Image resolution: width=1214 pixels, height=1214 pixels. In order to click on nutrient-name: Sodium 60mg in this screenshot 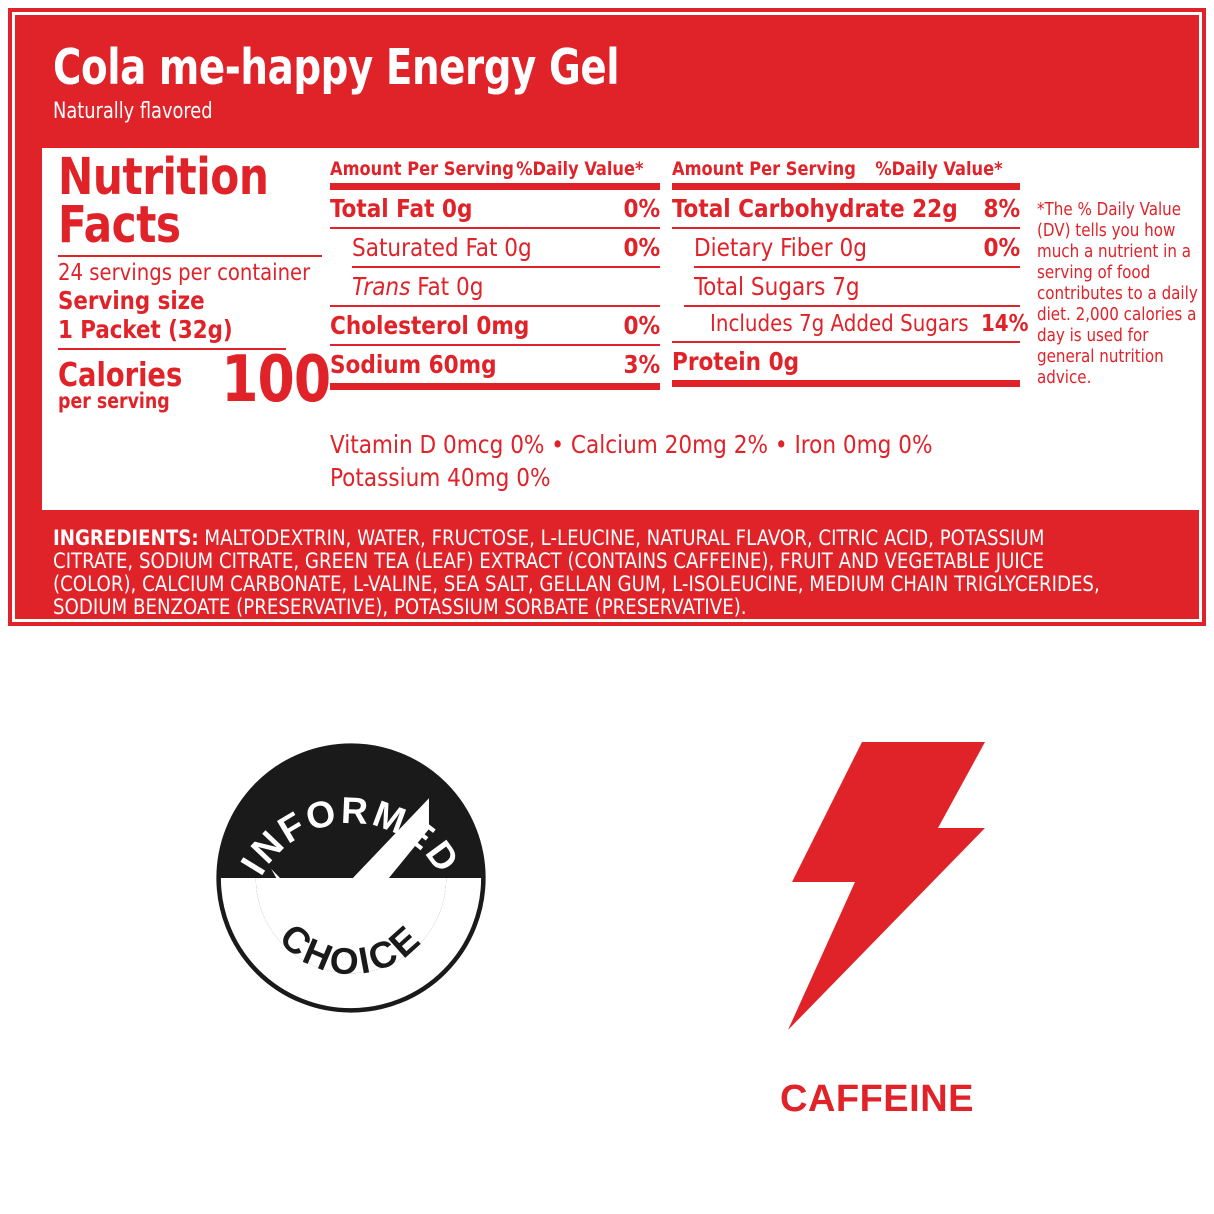, I will do `click(413, 364)`.